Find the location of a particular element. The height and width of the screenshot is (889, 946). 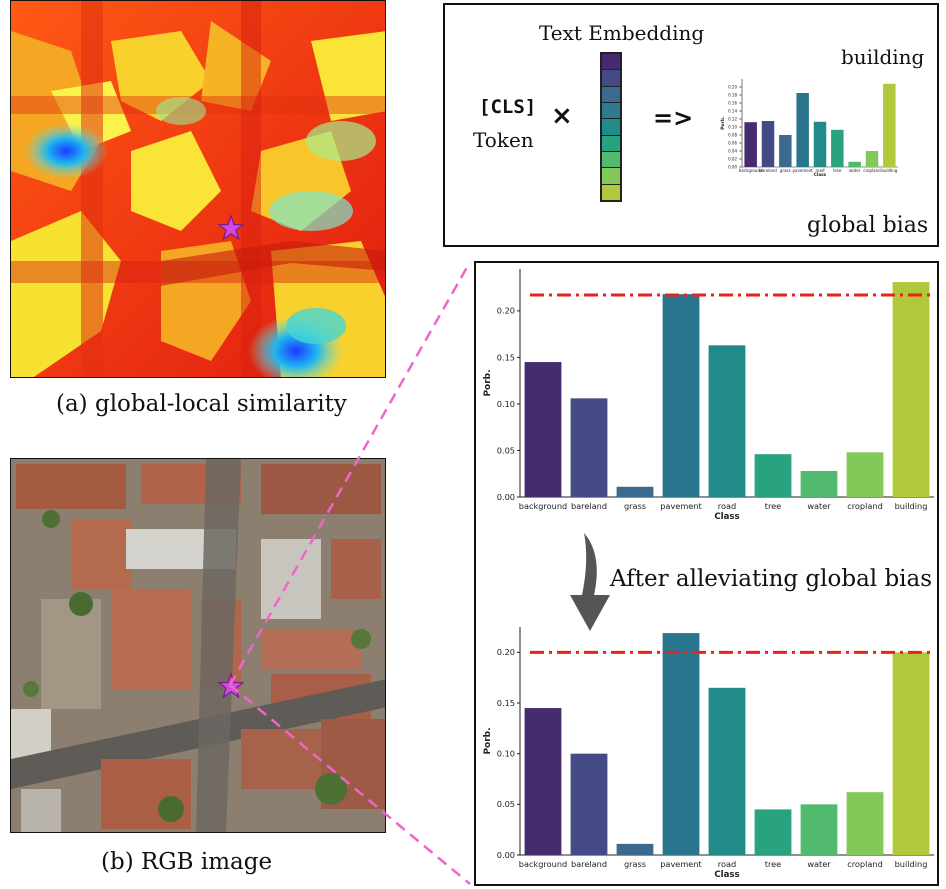

y-tick-label: 0.04 is located at coordinates (732, 150).